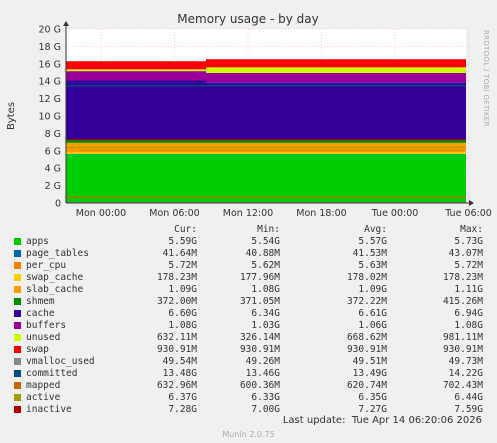 The height and width of the screenshot is (443, 497). I want to click on legend-series-name: swap_cache, so click(55, 277).